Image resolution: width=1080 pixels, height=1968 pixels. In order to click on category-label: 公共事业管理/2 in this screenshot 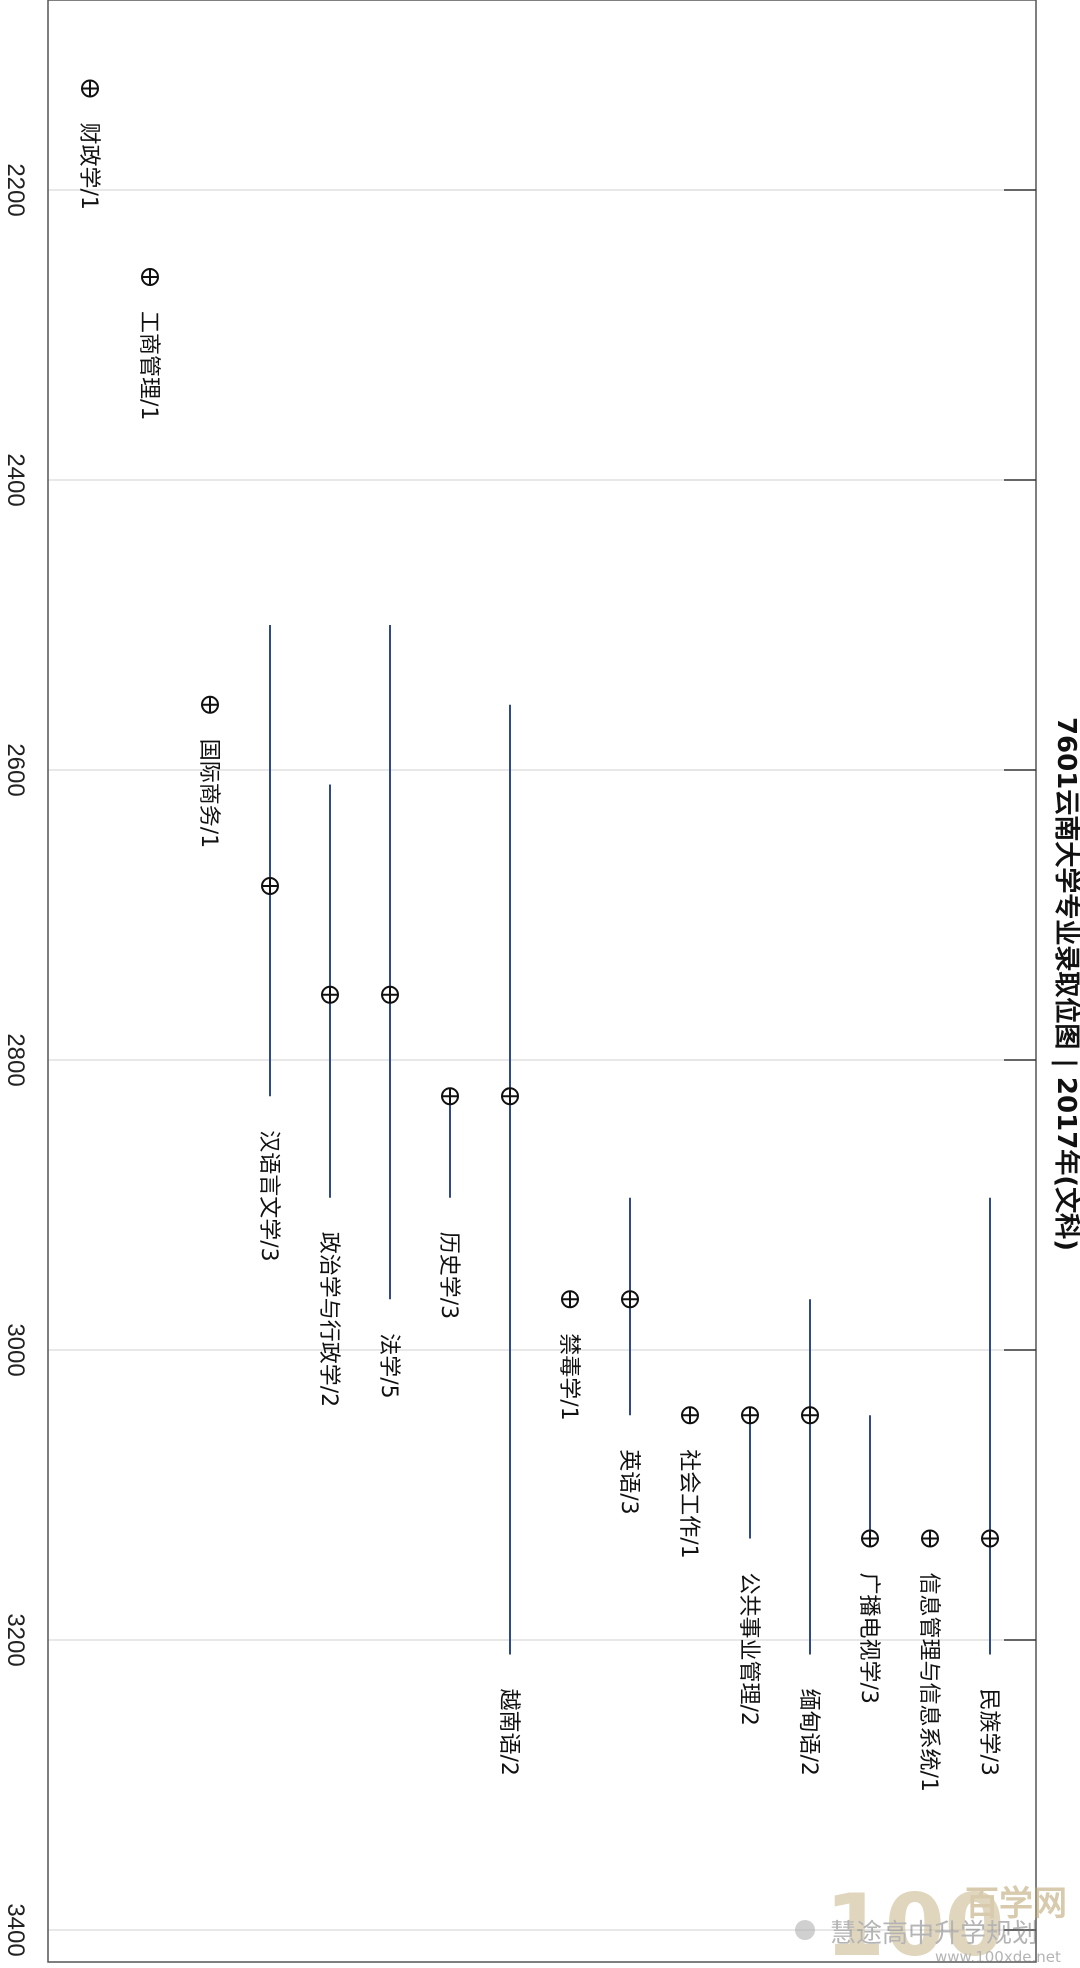, I will do `click(748, 1649)`.